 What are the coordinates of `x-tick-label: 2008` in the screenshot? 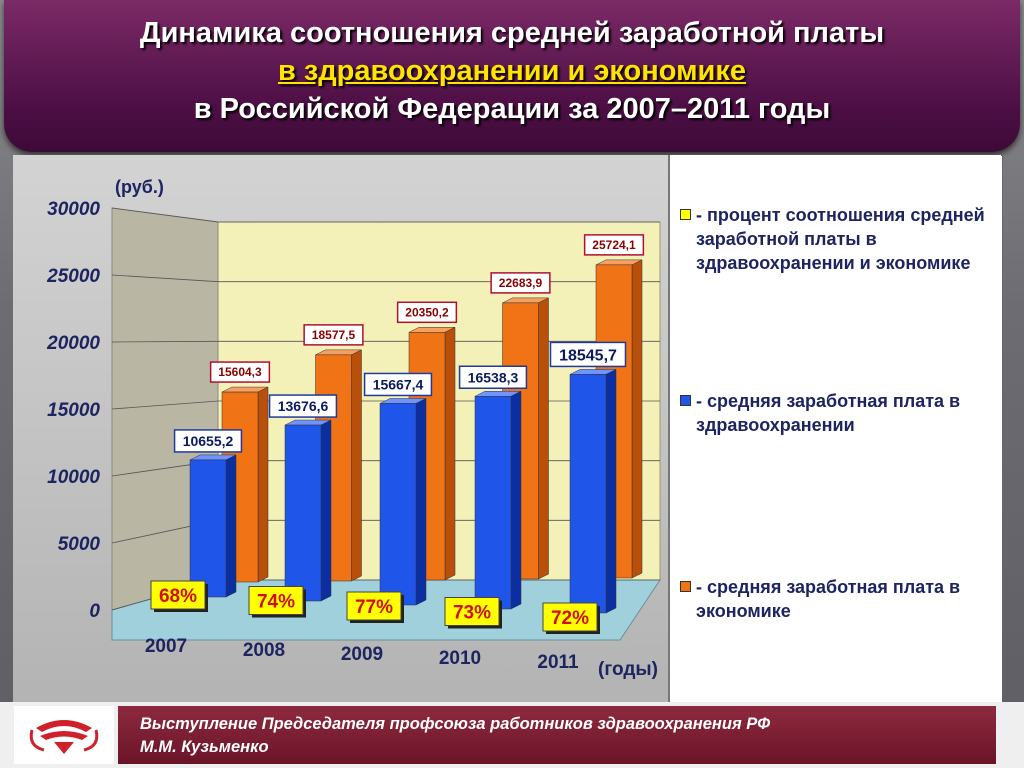 It's located at (264, 650).